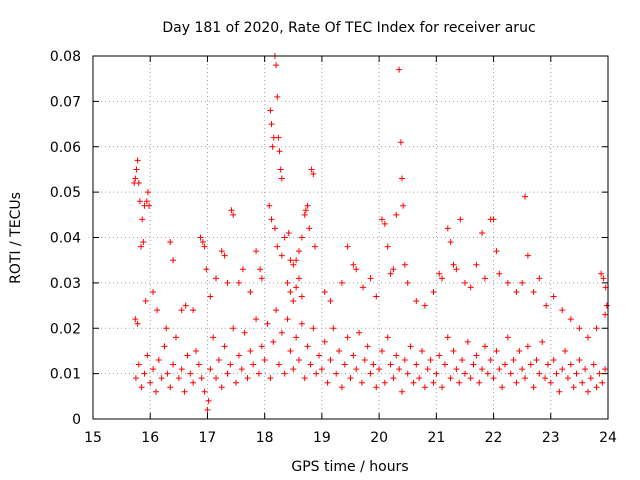 The height and width of the screenshot is (480, 640). Describe the element at coordinates (322, 438) in the screenshot. I see `x-tick-label: 19` at that location.